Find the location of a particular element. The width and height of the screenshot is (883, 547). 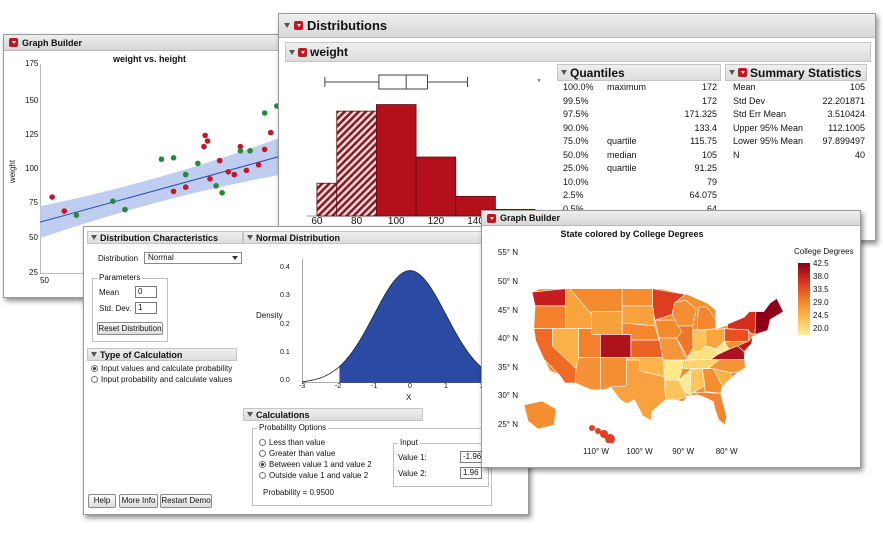

distribution-label: Distribution is located at coordinates (118, 258).